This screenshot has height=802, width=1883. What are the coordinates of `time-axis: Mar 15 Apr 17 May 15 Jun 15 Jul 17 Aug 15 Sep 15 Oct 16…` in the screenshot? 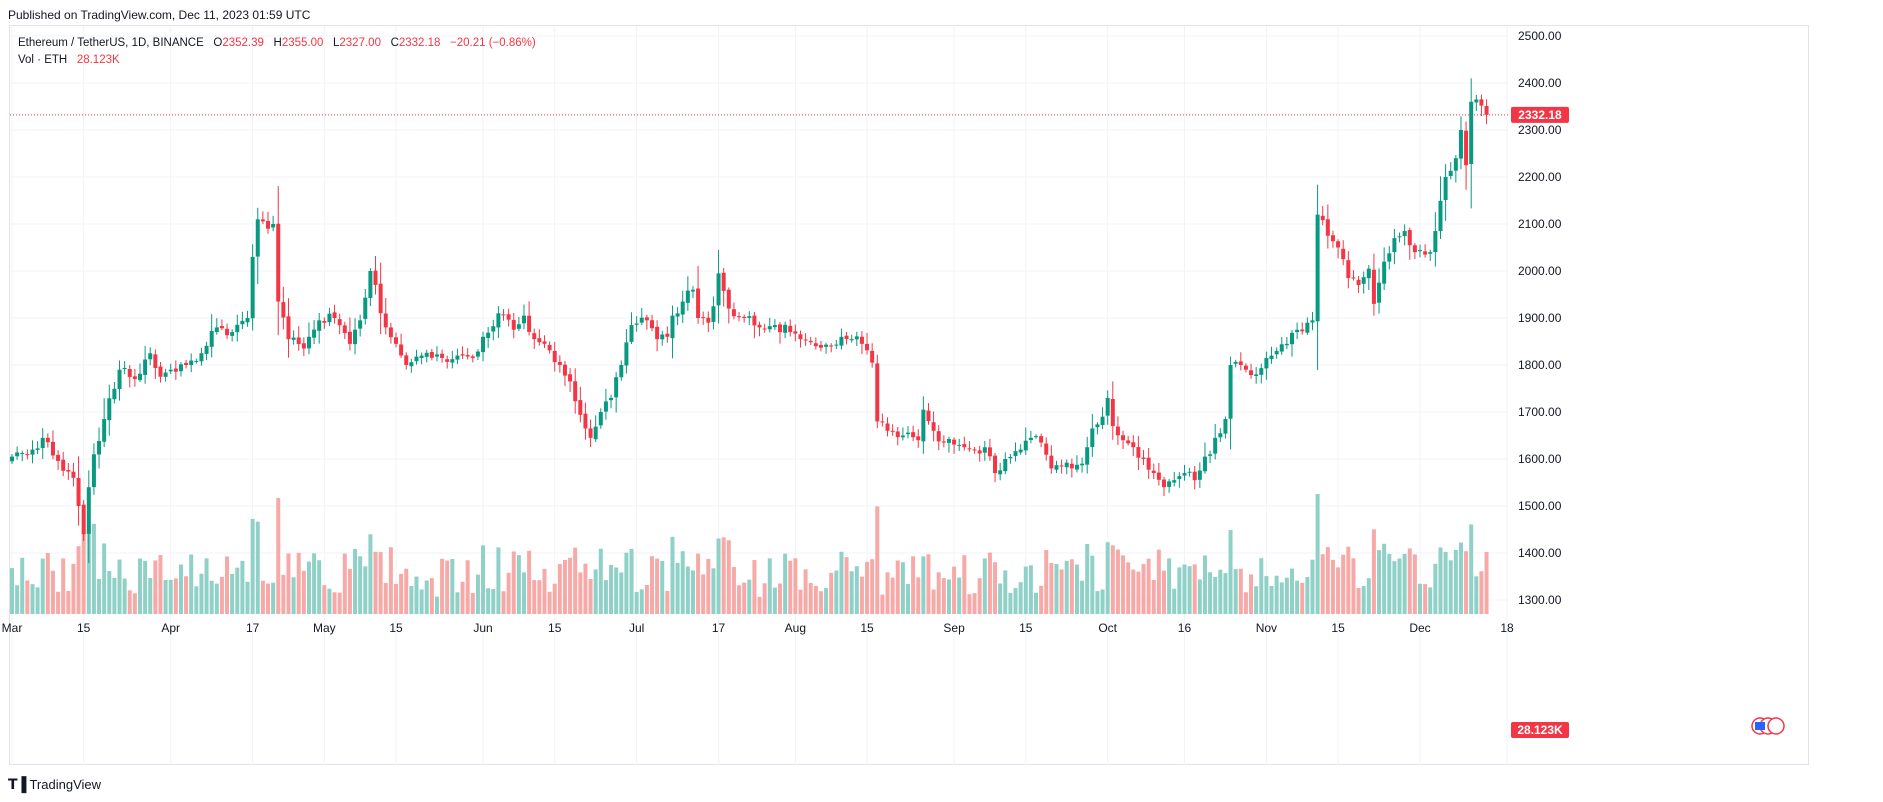 It's located at (758, 628).